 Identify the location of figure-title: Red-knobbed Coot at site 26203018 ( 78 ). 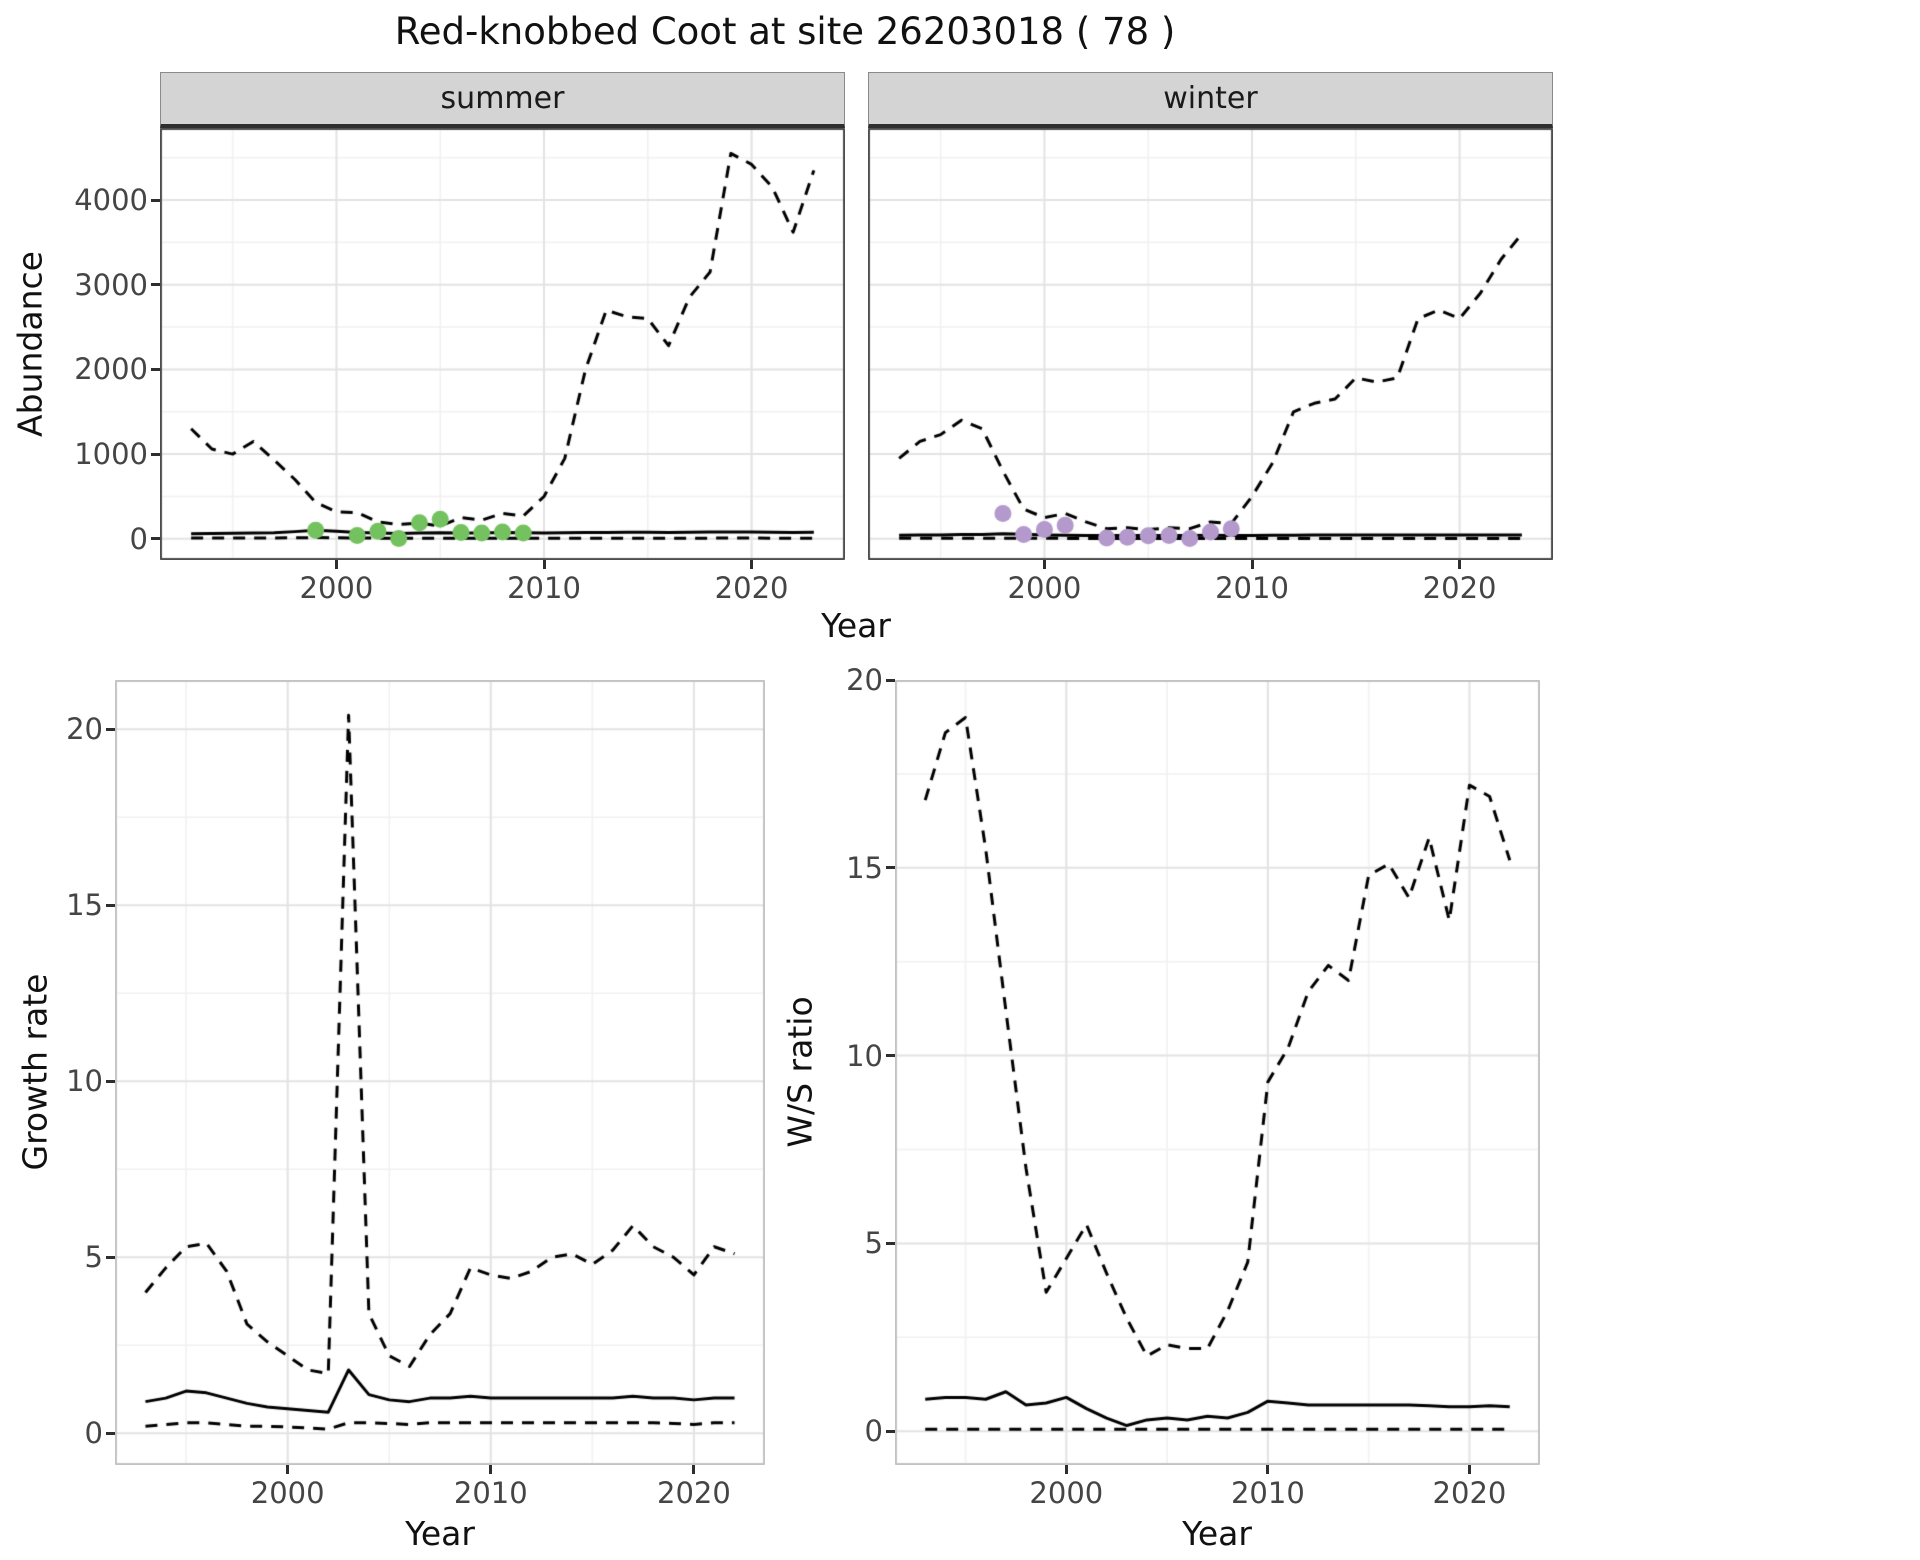
(785, 31).